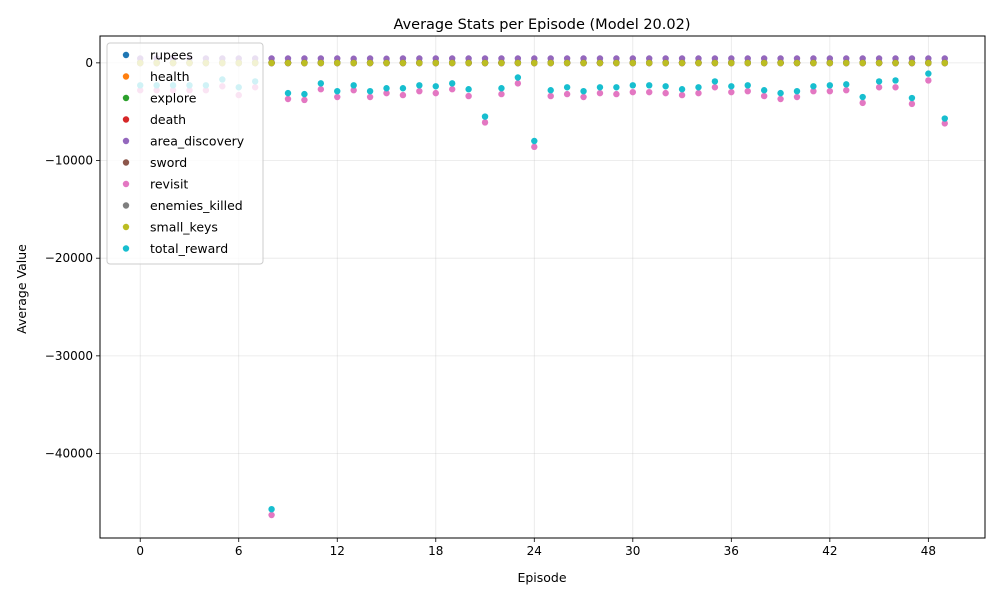 This screenshot has width=1000, height=604. I want to click on legend-label: total_reward, so click(189, 248).